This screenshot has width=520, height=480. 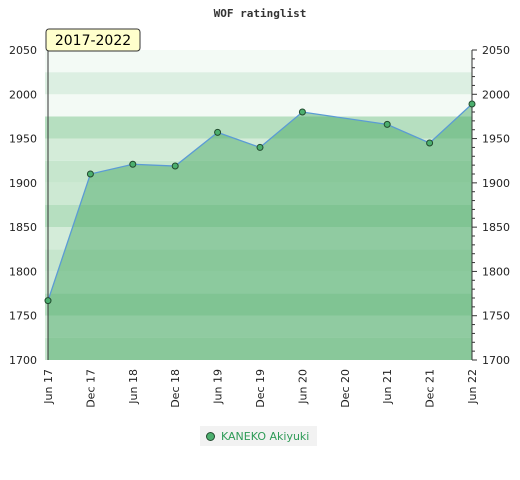 What do you see at coordinates (302, 387) in the screenshot?
I see `x-tick-label: Jun 20` at bounding box center [302, 387].